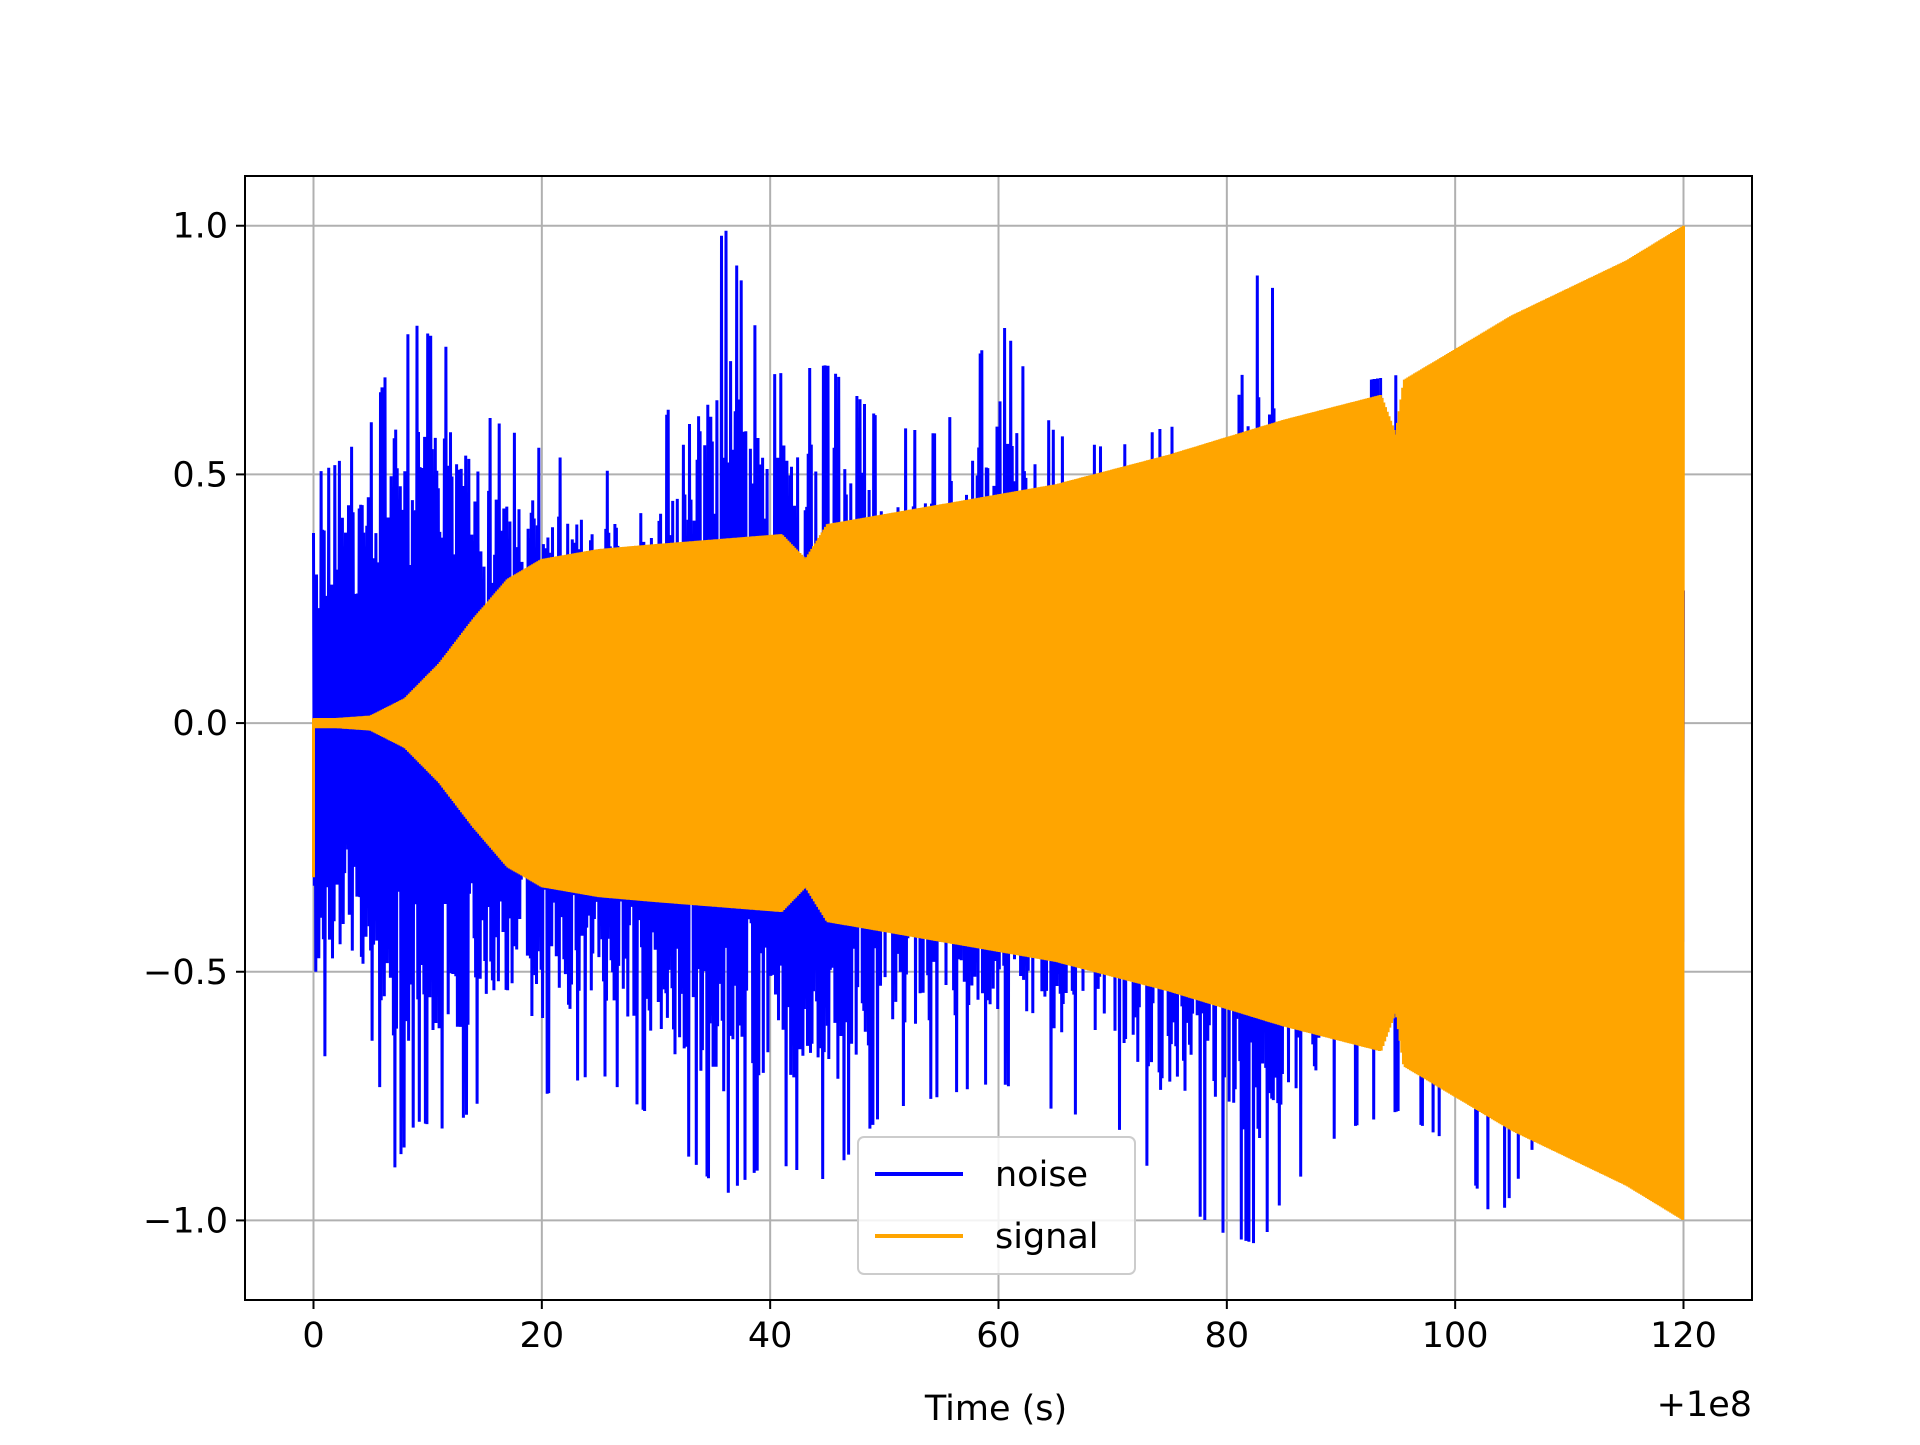 The height and width of the screenshot is (1445, 1920). I want to click on x-offset-label: +1e8, so click(1704, 1405).